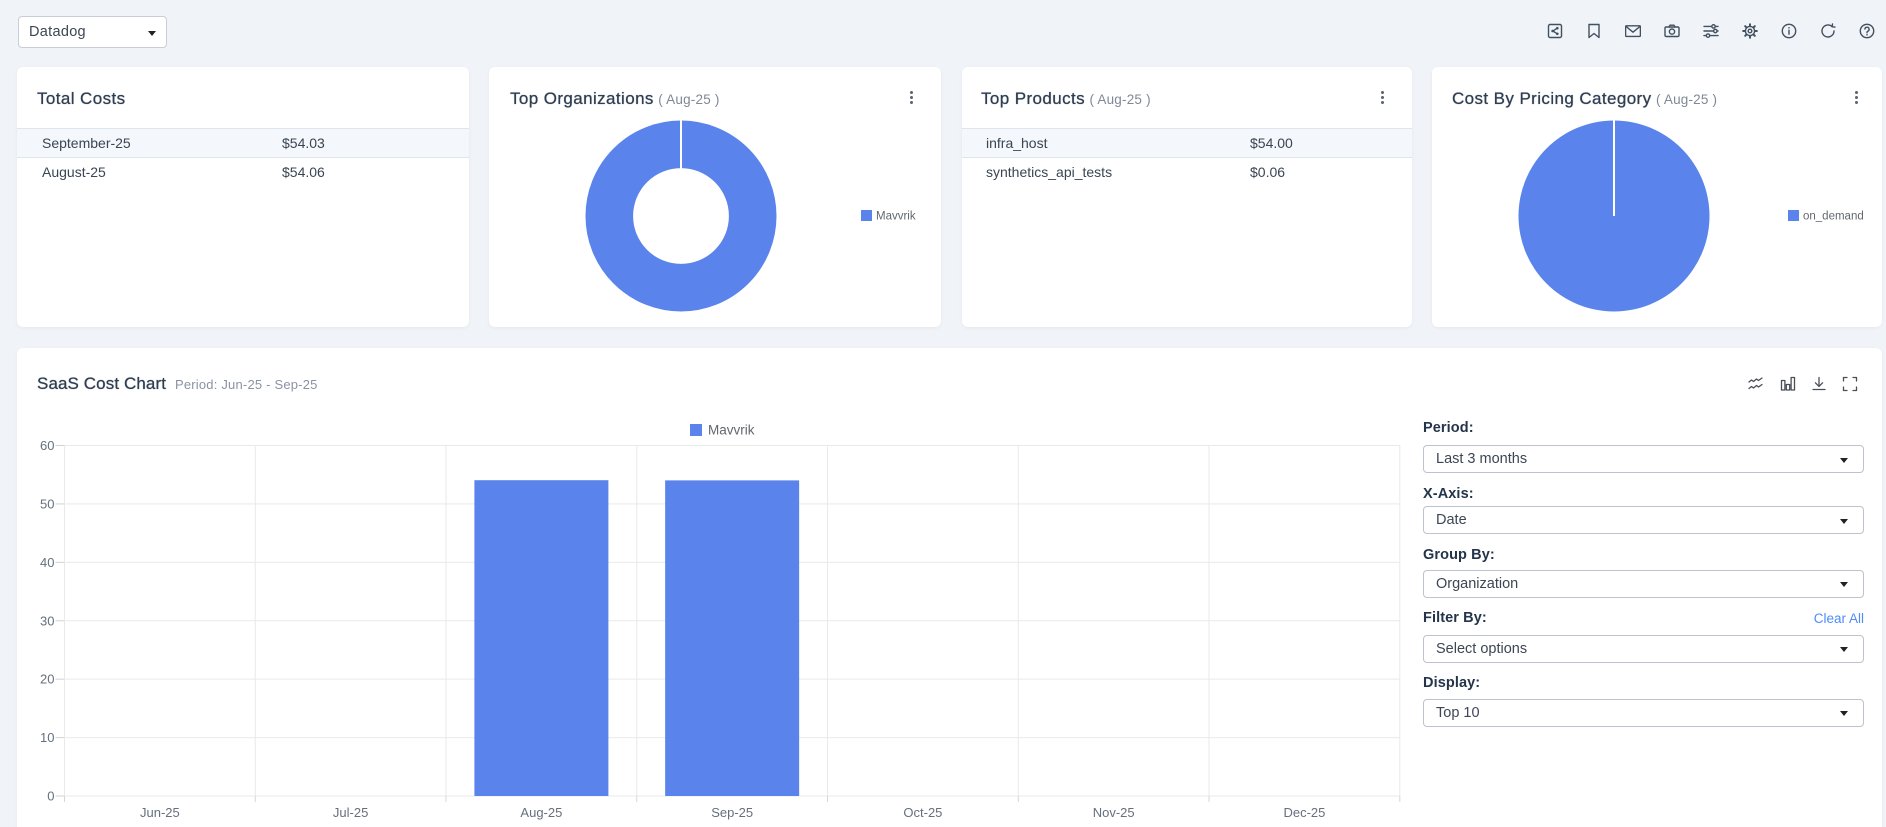  Describe the element at coordinates (47, 503) in the screenshot. I see `svg-text: 50` at that location.